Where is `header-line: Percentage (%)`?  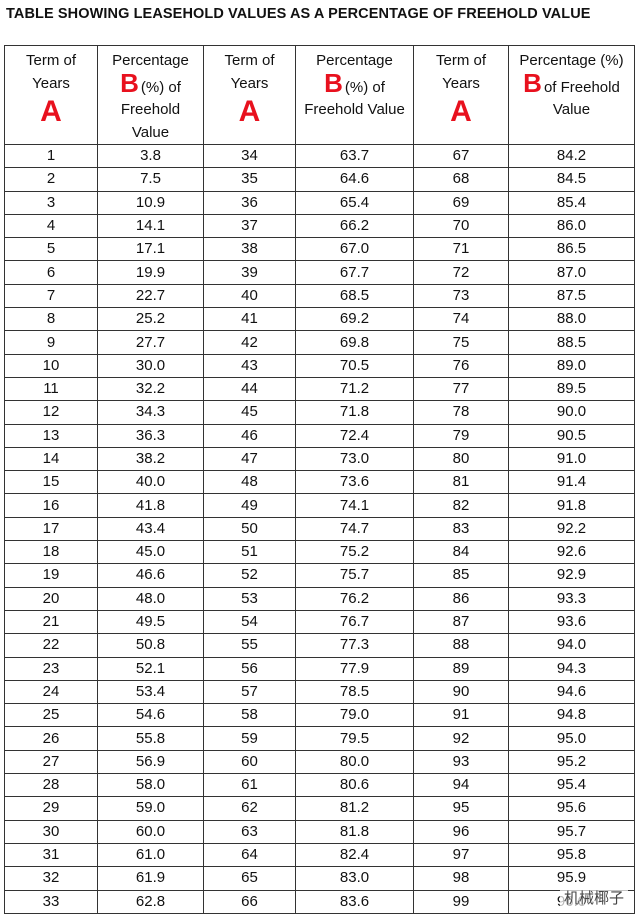
header-line: Percentage (%) is located at coordinates (572, 61).